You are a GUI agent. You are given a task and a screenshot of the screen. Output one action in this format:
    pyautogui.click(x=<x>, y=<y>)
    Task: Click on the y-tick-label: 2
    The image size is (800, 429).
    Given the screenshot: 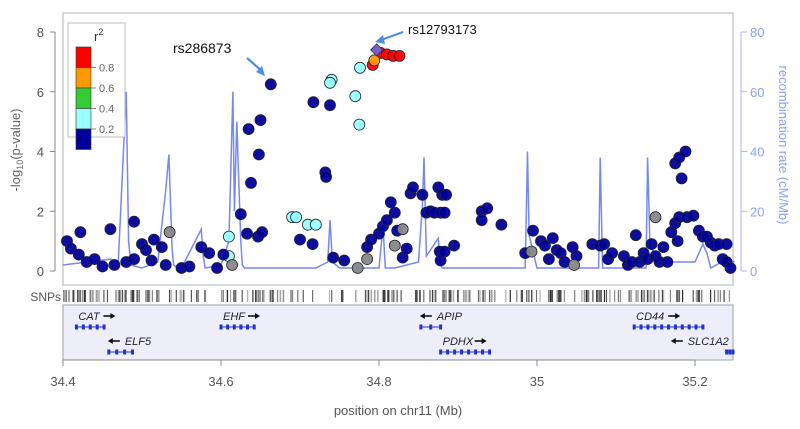 What is the action you would take?
    pyautogui.click(x=40, y=211)
    